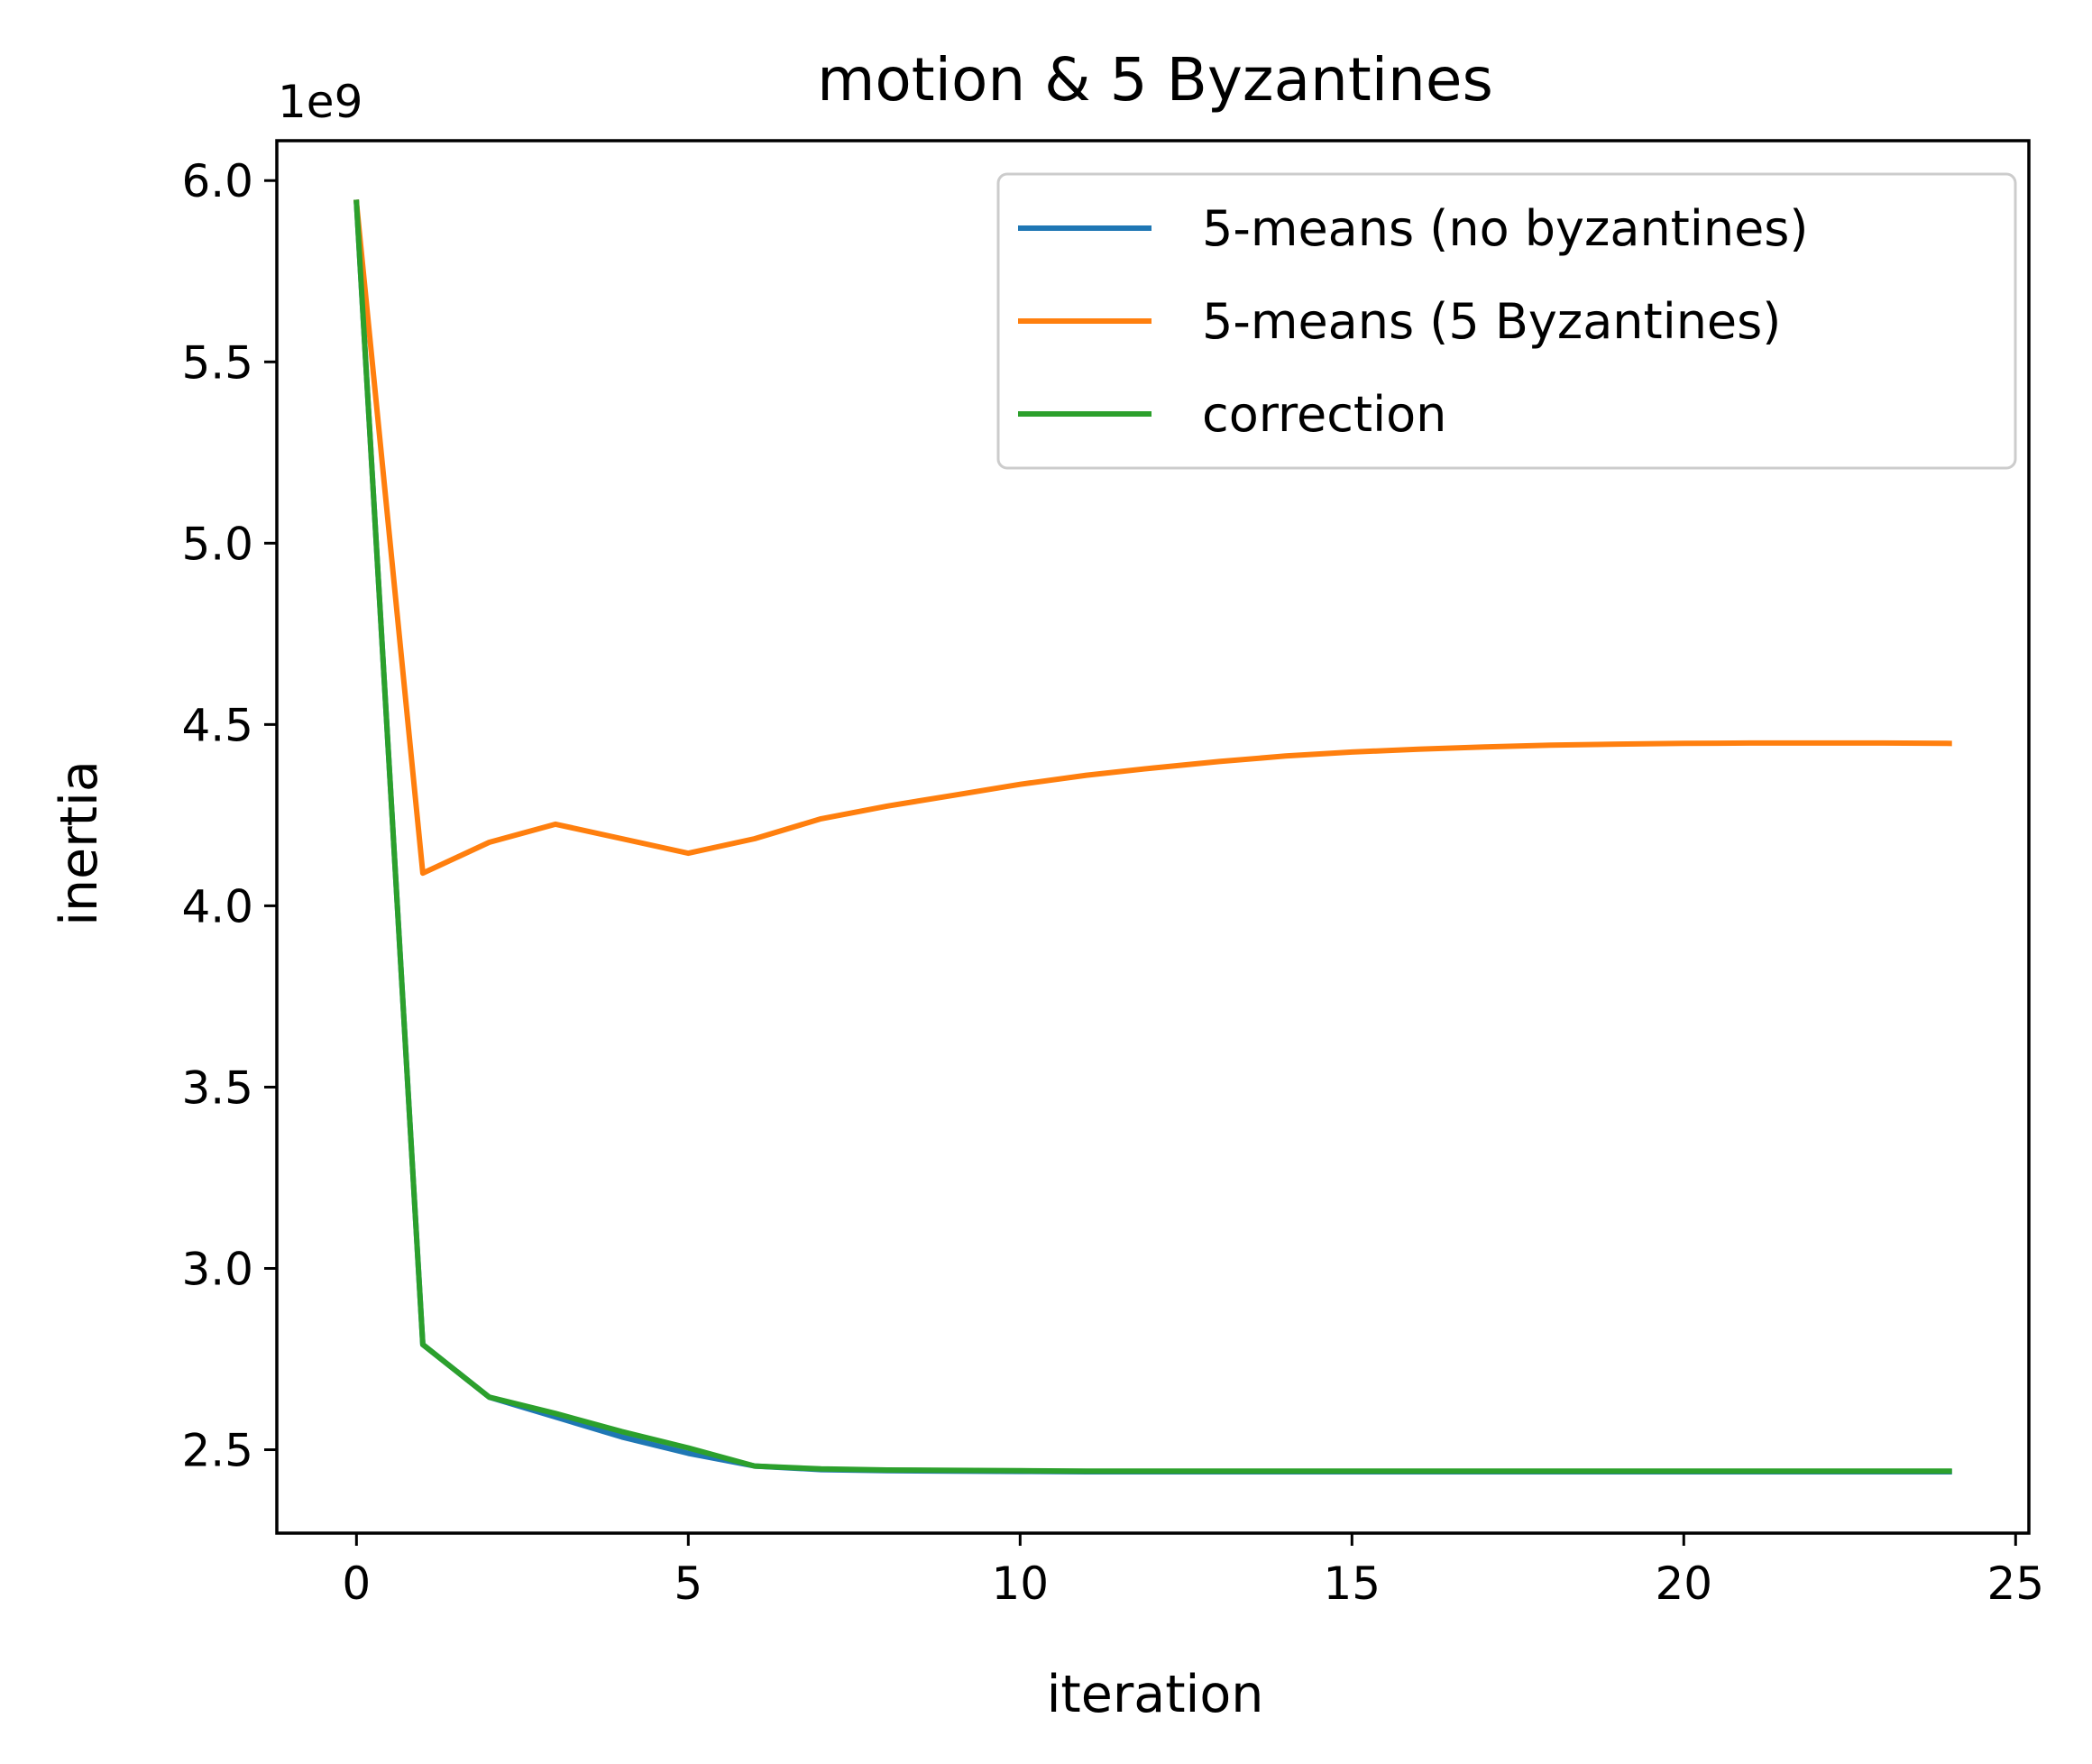  I want to click on x-tick-label: 10, so click(1020, 1583).